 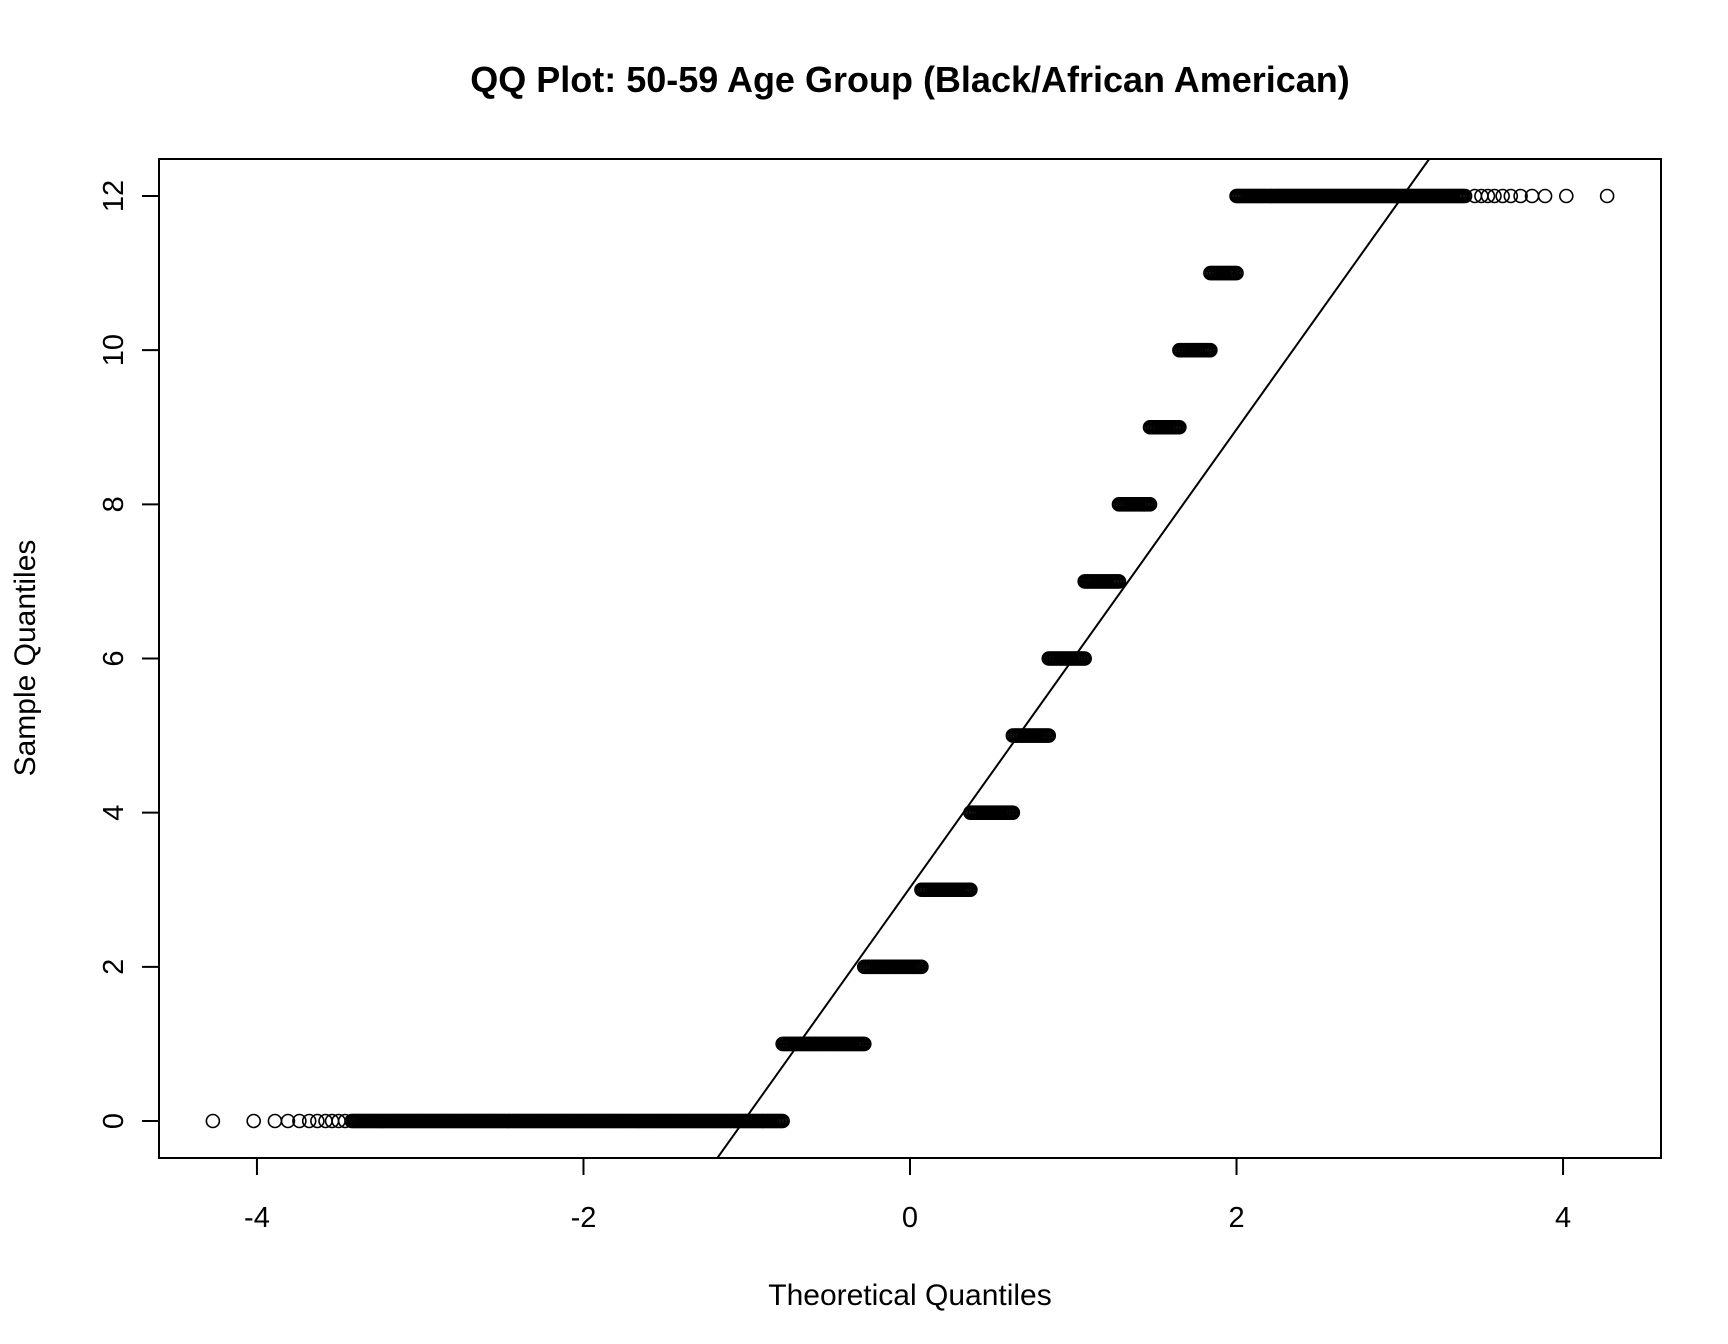 I want to click on y-axis: 0 2 4 6 8 10 12, so click(x=129, y=654).